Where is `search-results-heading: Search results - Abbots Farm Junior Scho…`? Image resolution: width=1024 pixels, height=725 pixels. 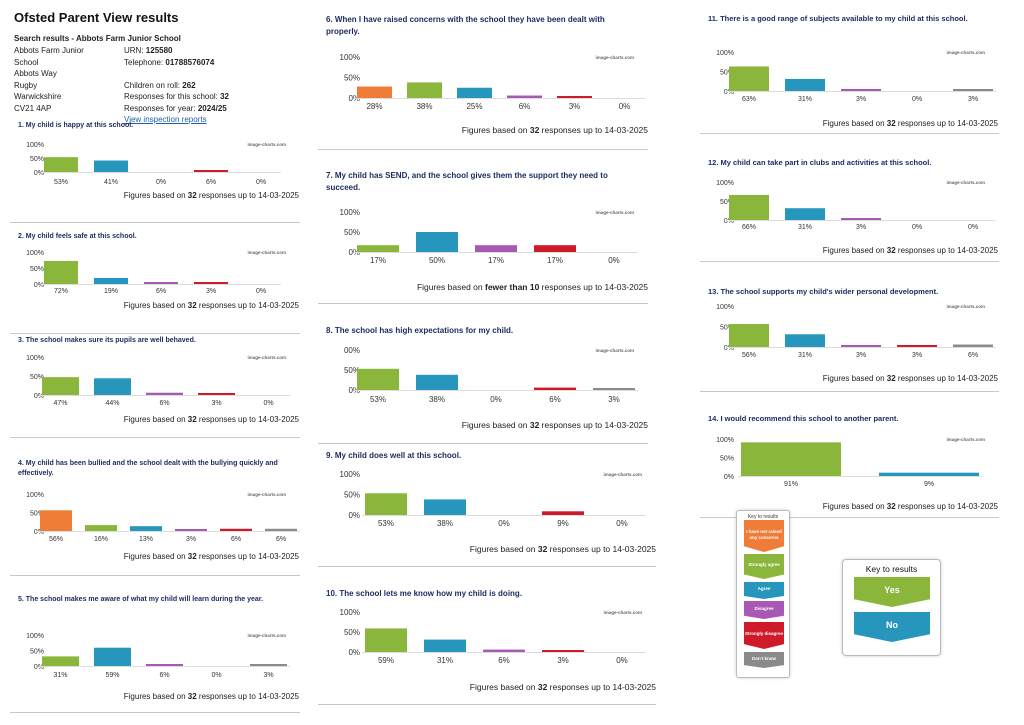 search-results-heading: Search results - Abbots Farm Junior Scho… is located at coordinates (97, 38).